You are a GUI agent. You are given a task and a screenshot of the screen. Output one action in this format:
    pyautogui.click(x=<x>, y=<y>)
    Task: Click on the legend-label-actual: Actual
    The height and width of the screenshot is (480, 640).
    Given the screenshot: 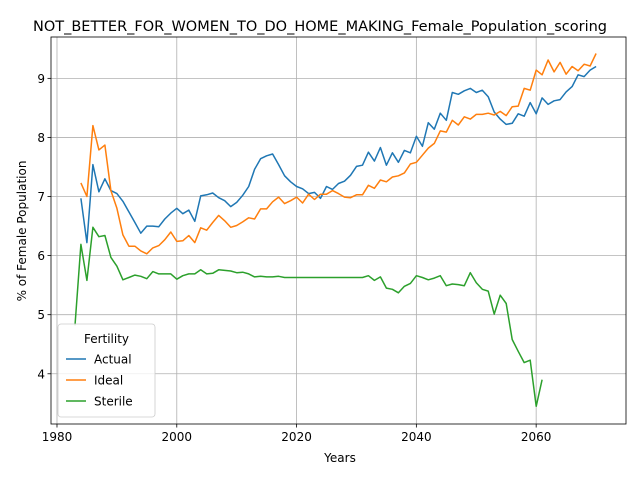 What is the action you would take?
    pyautogui.click(x=113, y=360)
    